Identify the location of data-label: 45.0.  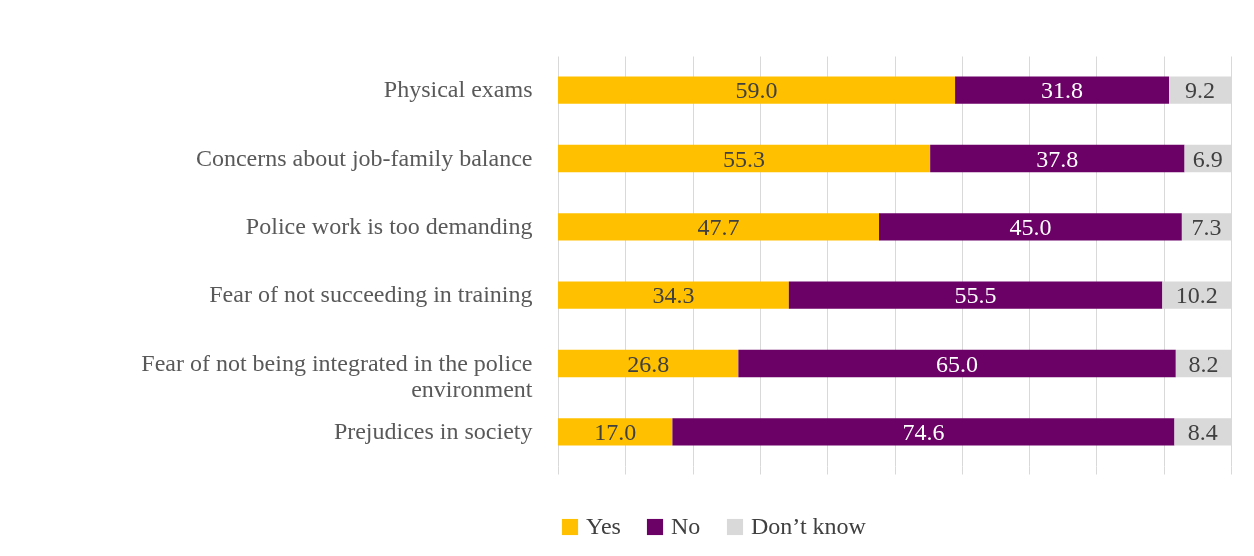
(1030, 226).